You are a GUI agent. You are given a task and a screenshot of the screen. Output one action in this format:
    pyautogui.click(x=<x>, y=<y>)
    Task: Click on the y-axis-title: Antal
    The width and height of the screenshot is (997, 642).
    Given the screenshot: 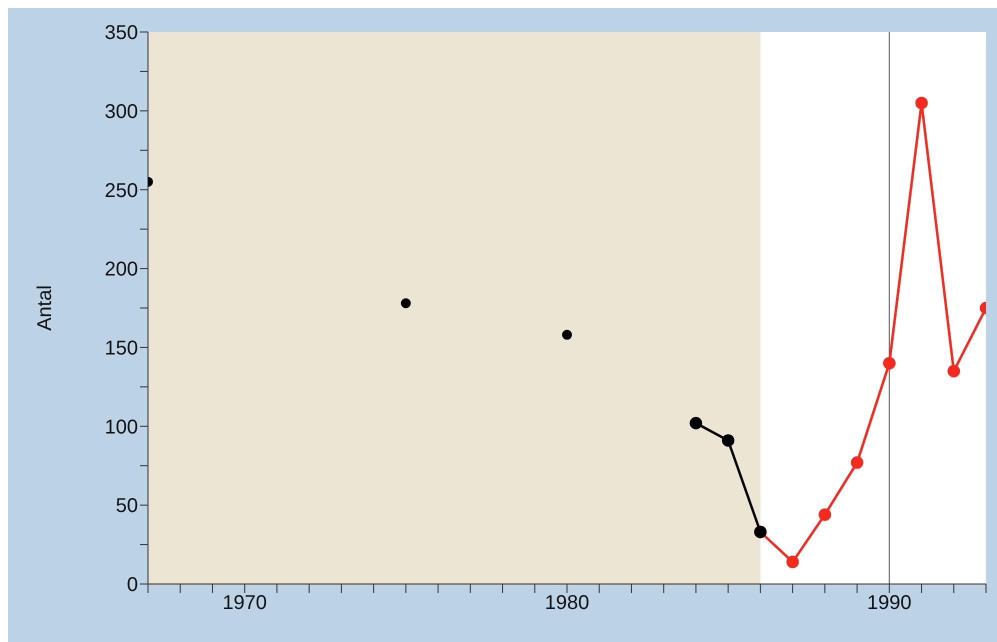 What is the action you would take?
    pyautogui.click(x=45, y=308)
    